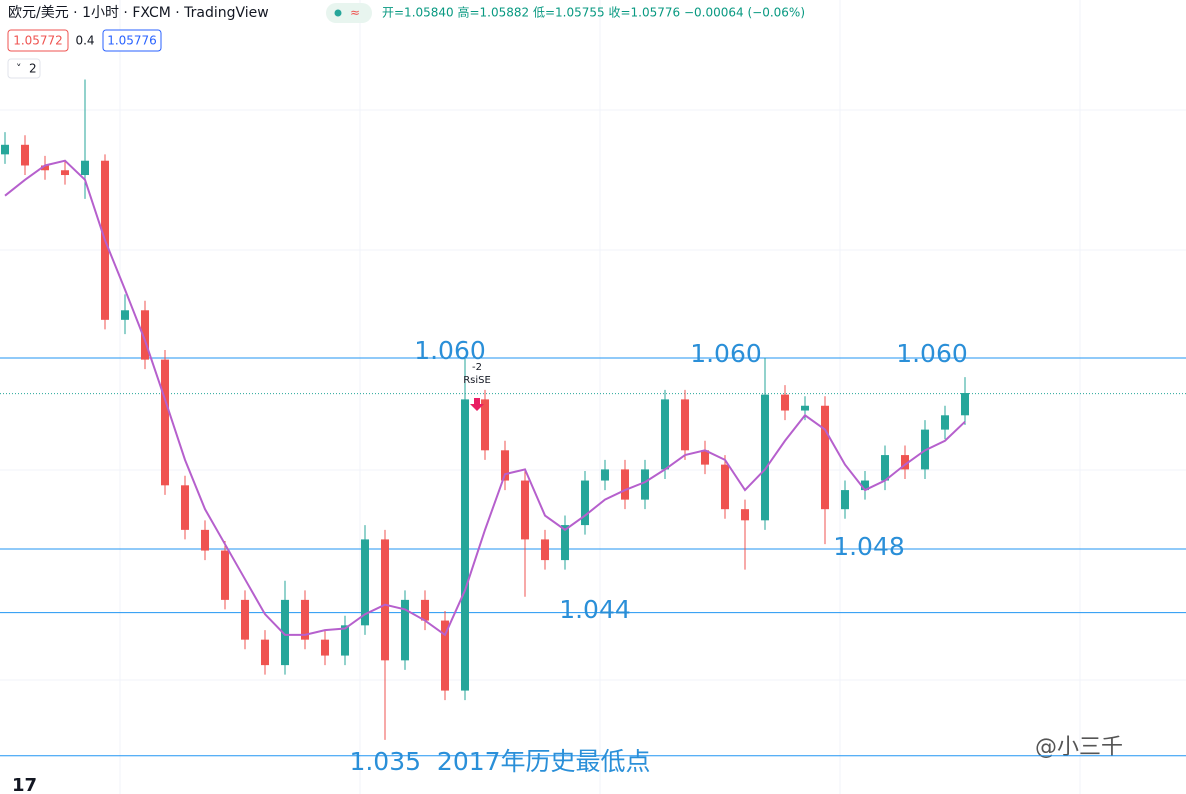 The image size is (1186, 794). I want to click on signal-name: RsiSE, so click(477, 380).